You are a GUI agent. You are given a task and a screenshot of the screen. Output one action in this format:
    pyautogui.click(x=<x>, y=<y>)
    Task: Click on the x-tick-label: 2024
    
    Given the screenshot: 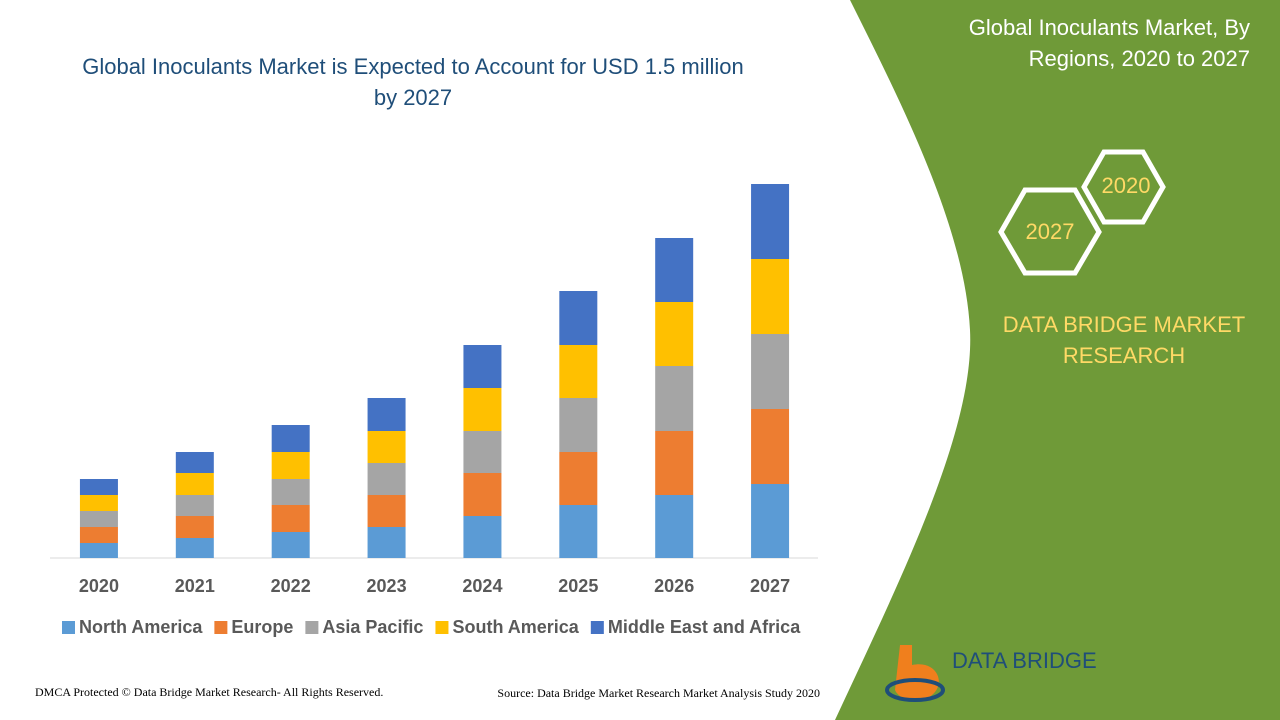 What is the action you would take?
    pyautogui.click(x=482, y=586)
    